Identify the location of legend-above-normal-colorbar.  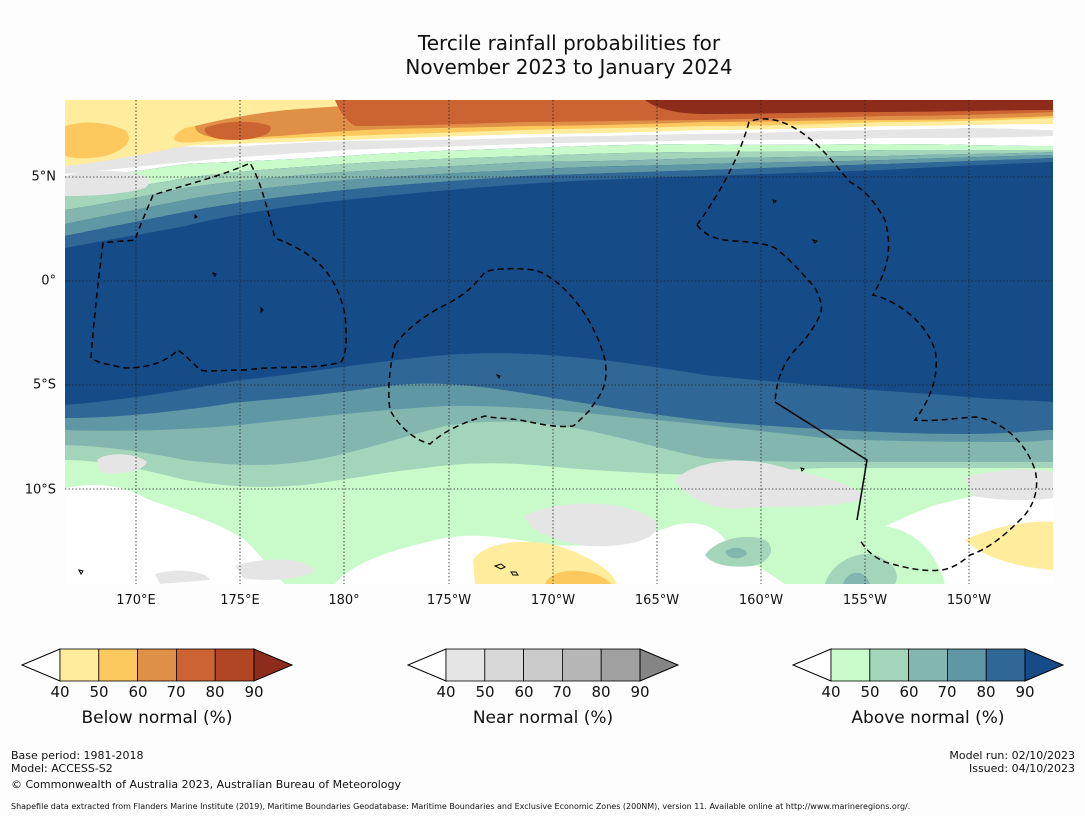
(928, 665).